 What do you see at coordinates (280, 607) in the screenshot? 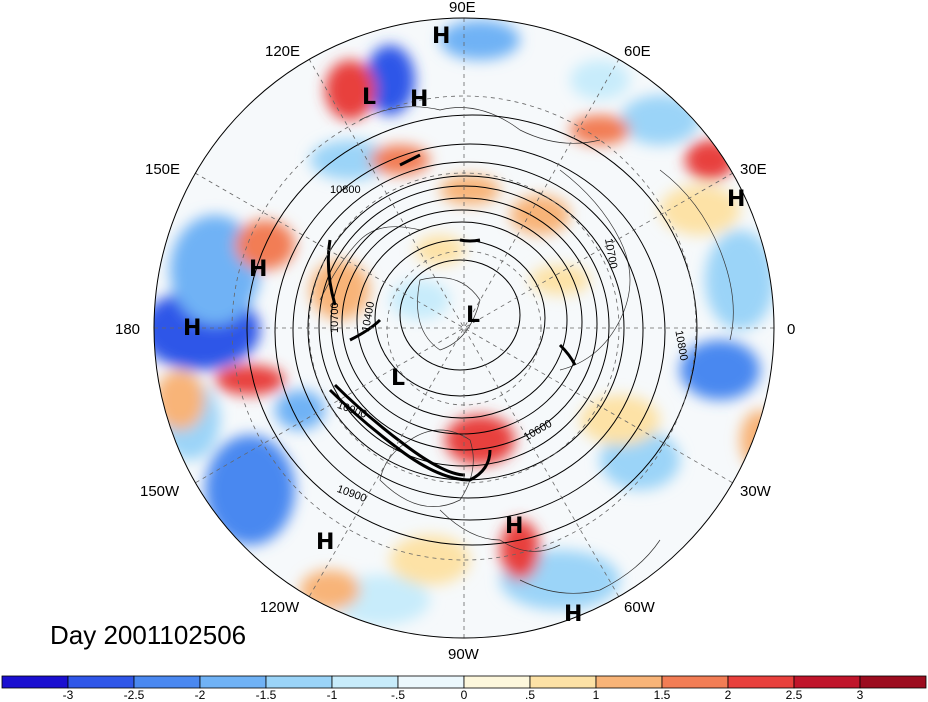
I see `lon-label-120w: 120W` at bounding box center [280, 607].